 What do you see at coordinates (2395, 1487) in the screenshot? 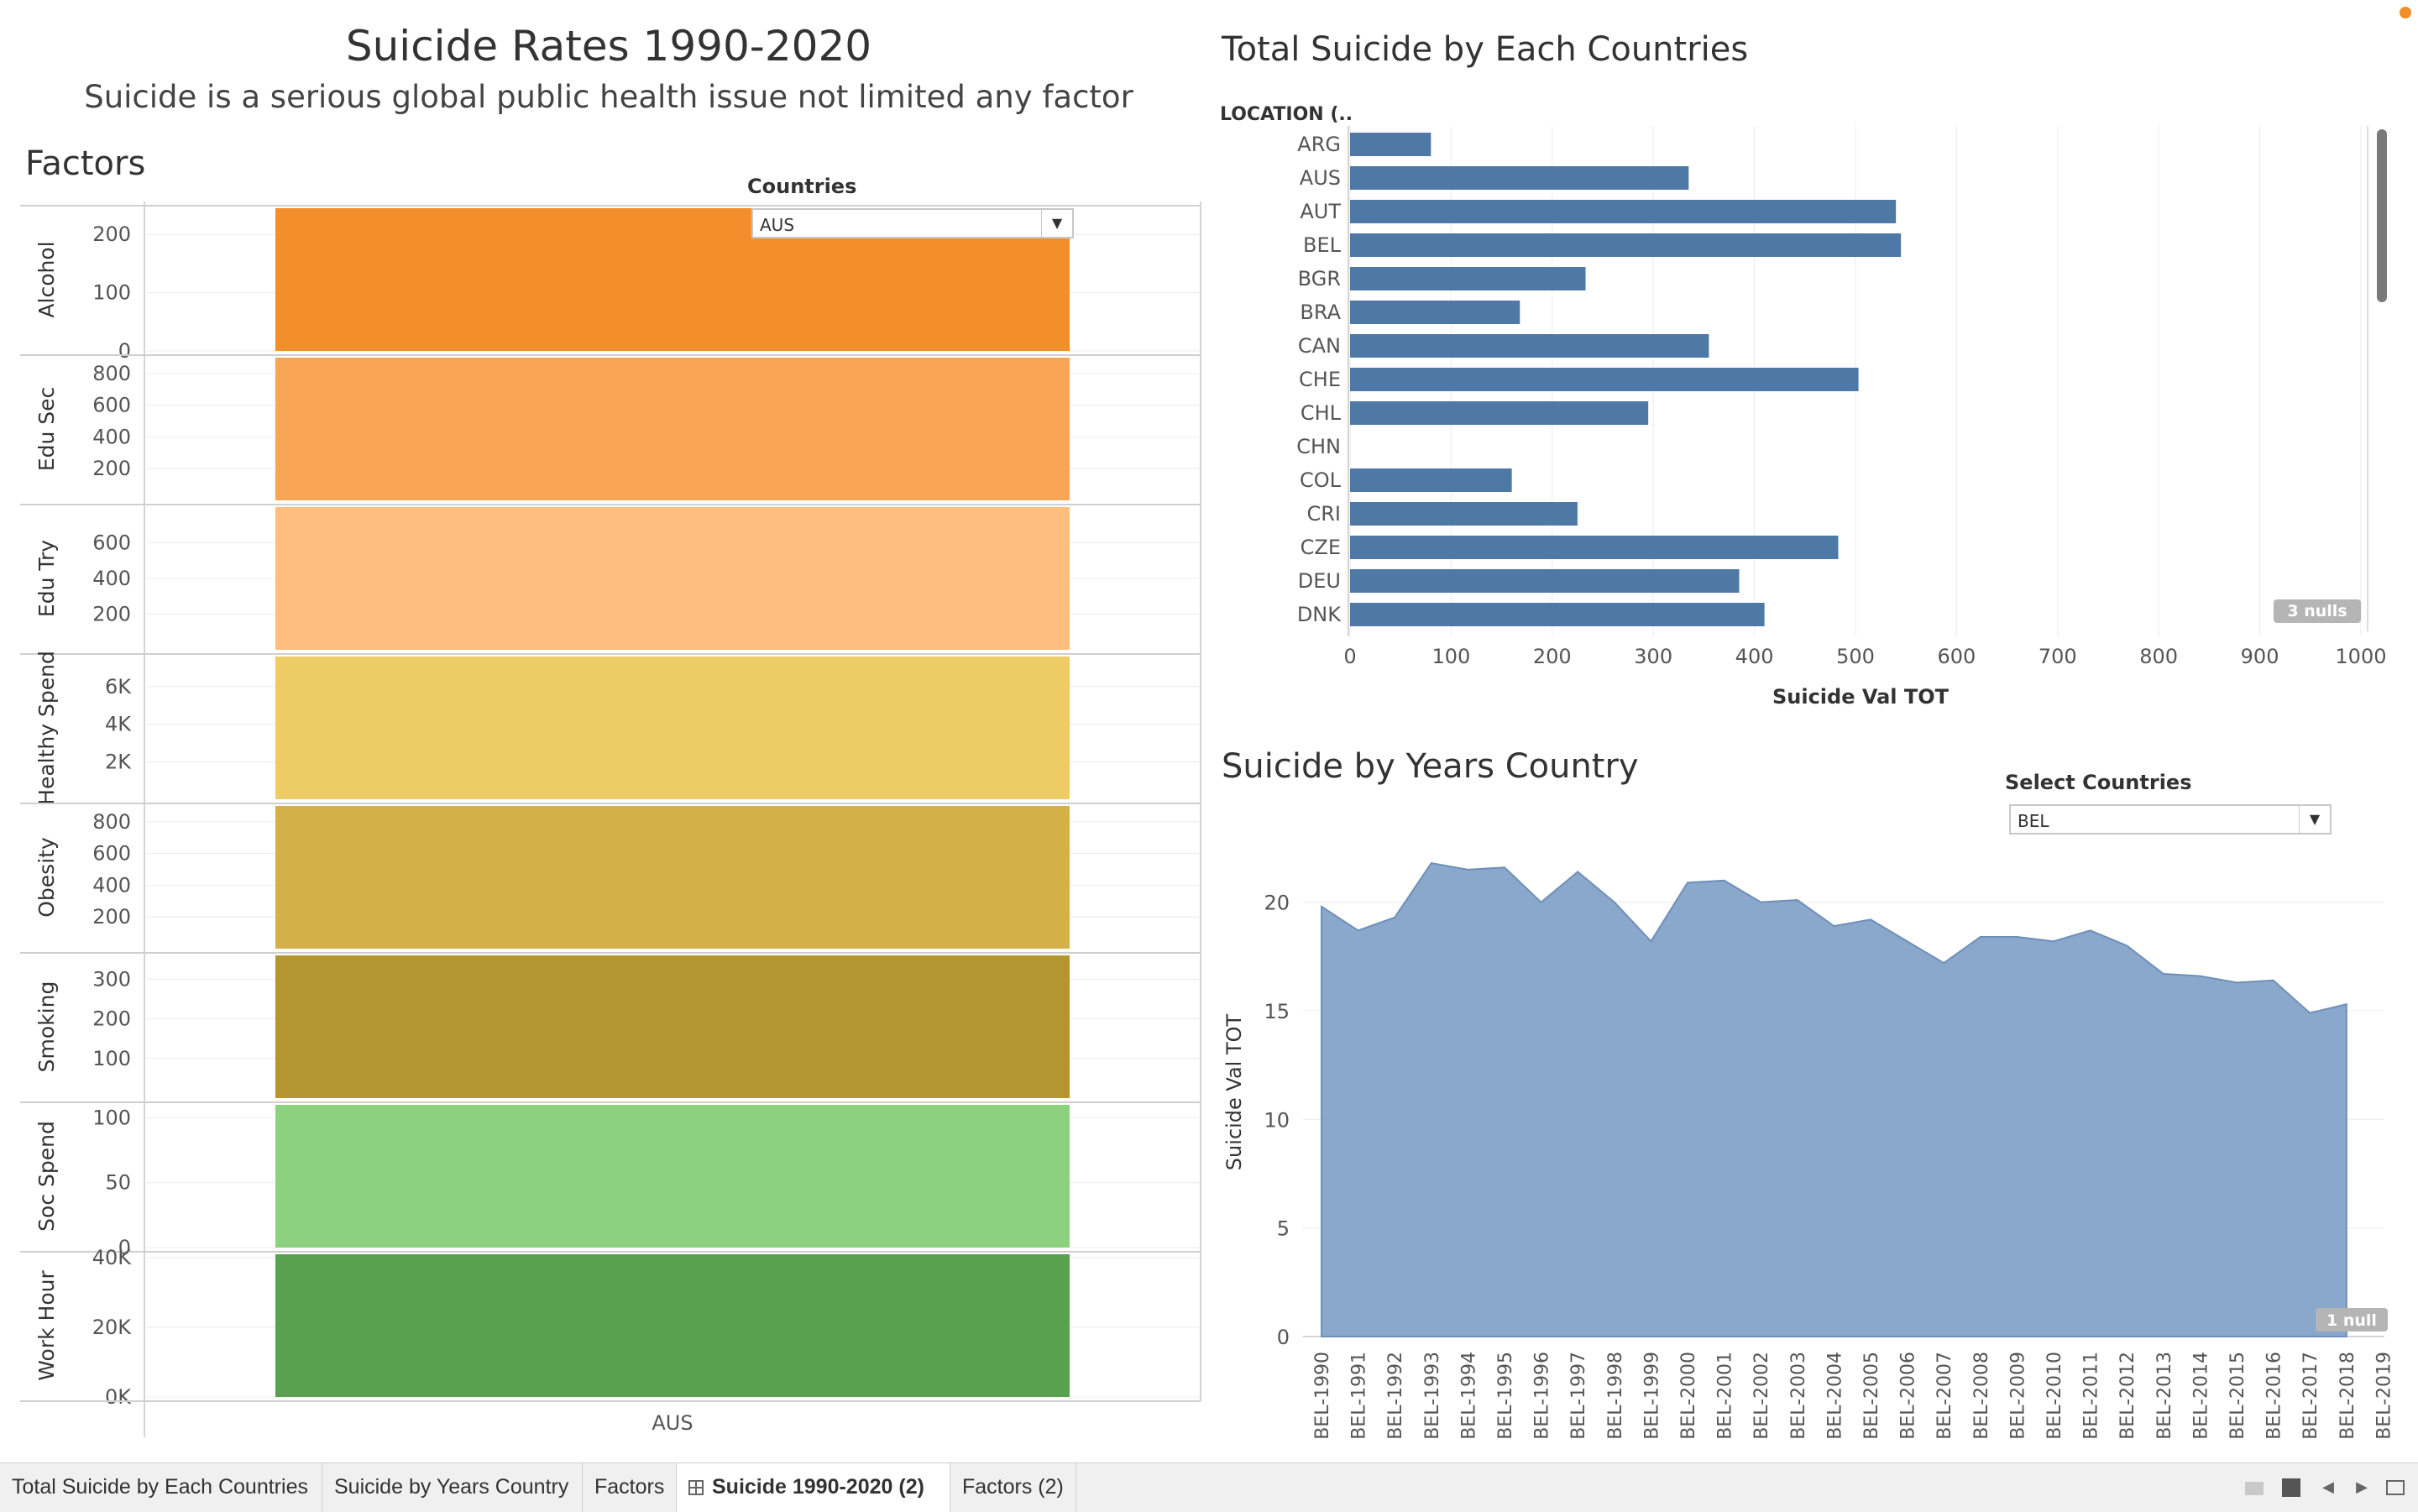
I see `presentation-mode-icon` at bounding box center [2395, 1487].